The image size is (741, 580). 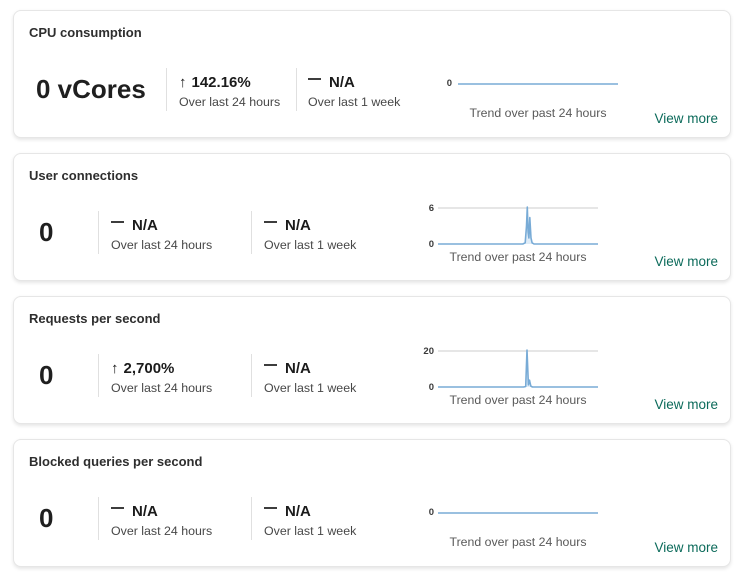 What do you see at coordinates (221, 82) in the screenshot?
I see `delta-value: 142.16%` at bounding box center [221, 82].